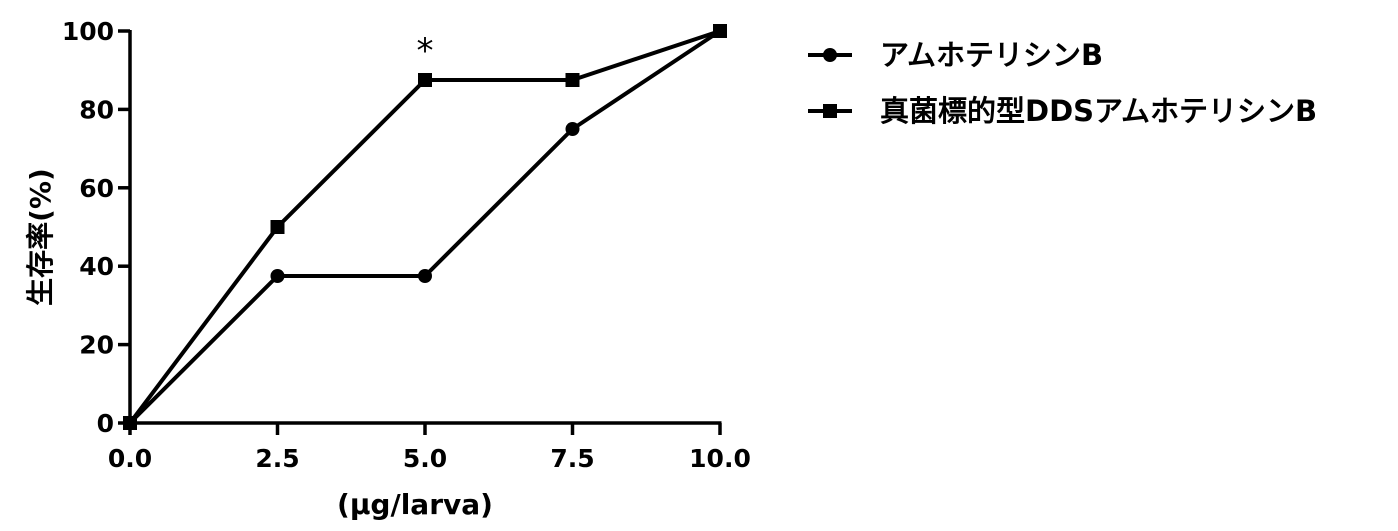 This screenshot has width=1398, height=531. What do you see at coordinates (96, 188) in the screenshot?
I see `y-tick-label: 60` at bounding box center [96, 188].